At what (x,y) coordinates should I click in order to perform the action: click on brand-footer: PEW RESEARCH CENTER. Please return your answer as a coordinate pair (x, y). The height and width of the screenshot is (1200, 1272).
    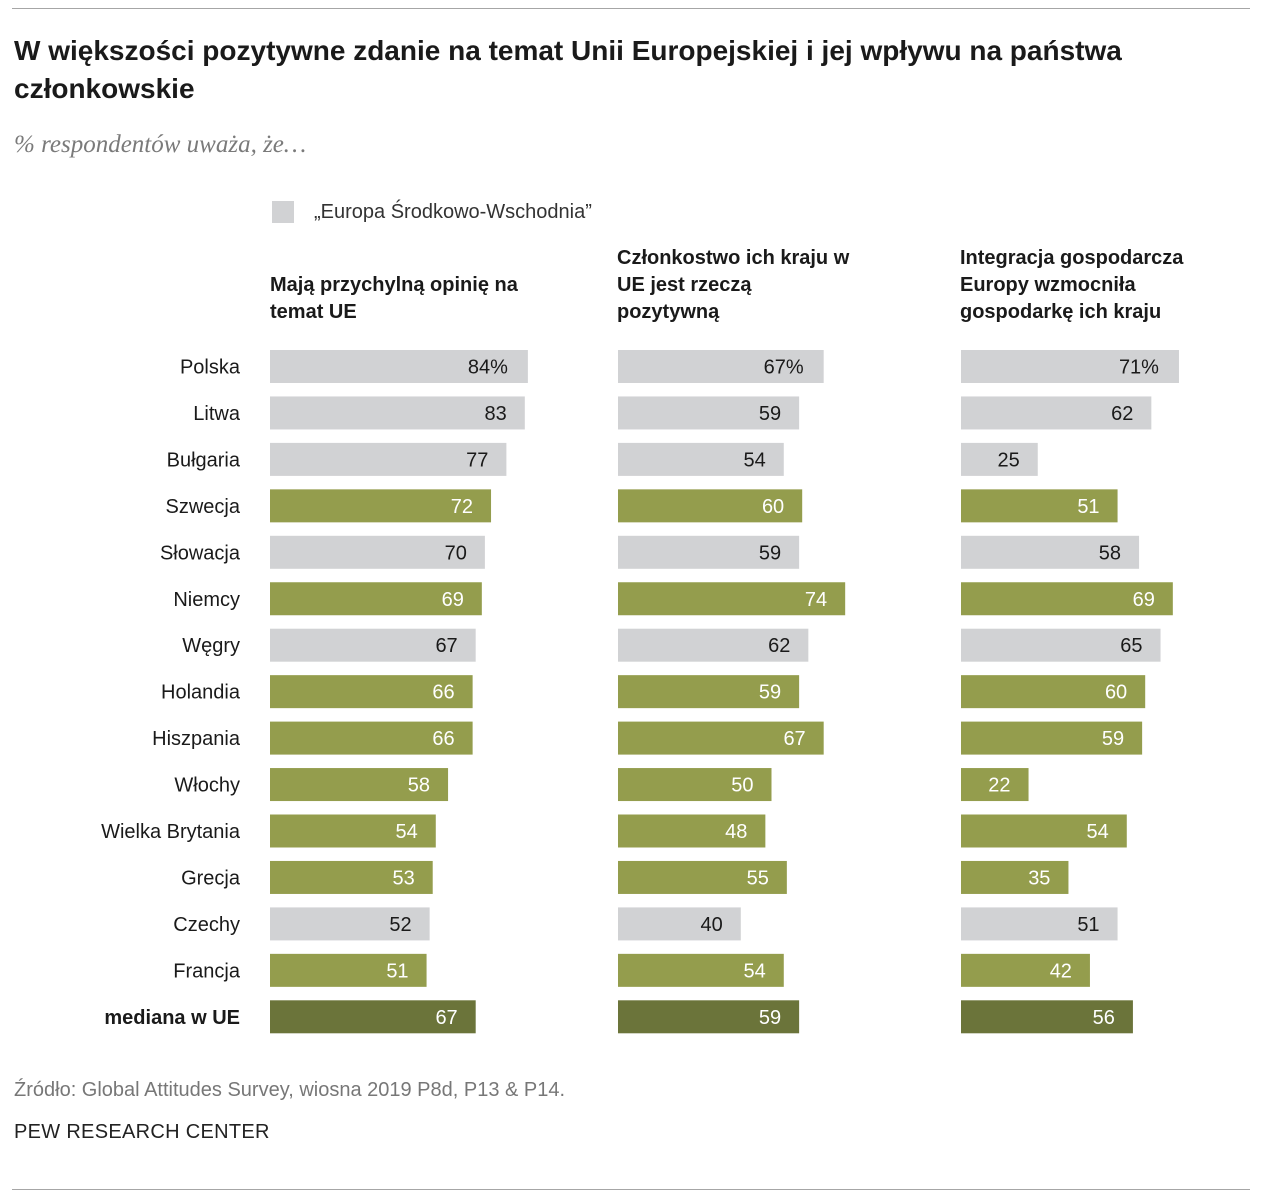
    Looking at the image, I should click on (142, 1132).